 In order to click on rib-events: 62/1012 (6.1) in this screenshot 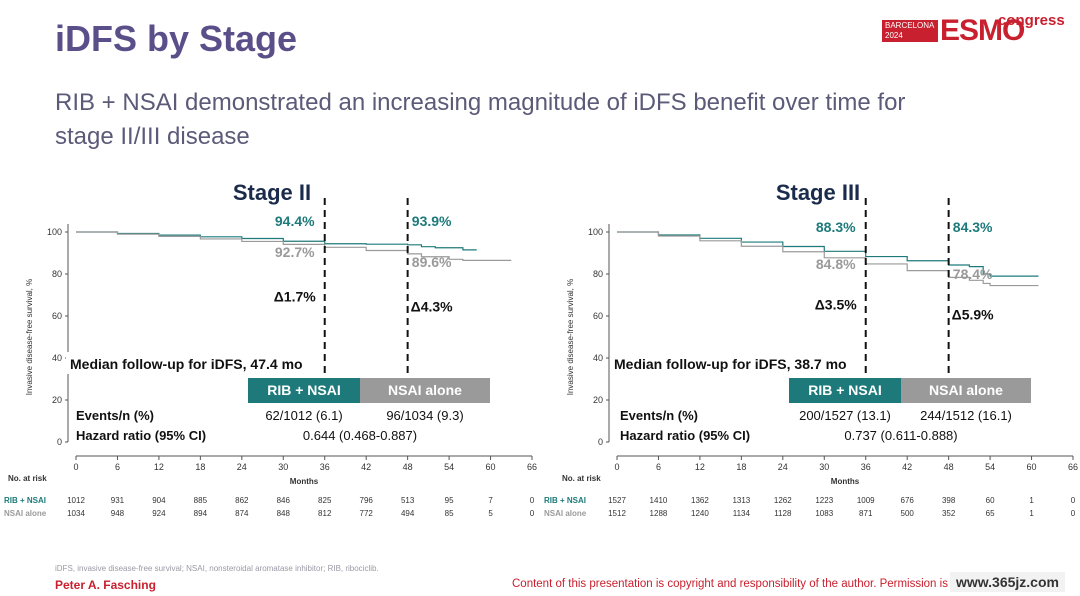, I will do `click(303, 415)`.